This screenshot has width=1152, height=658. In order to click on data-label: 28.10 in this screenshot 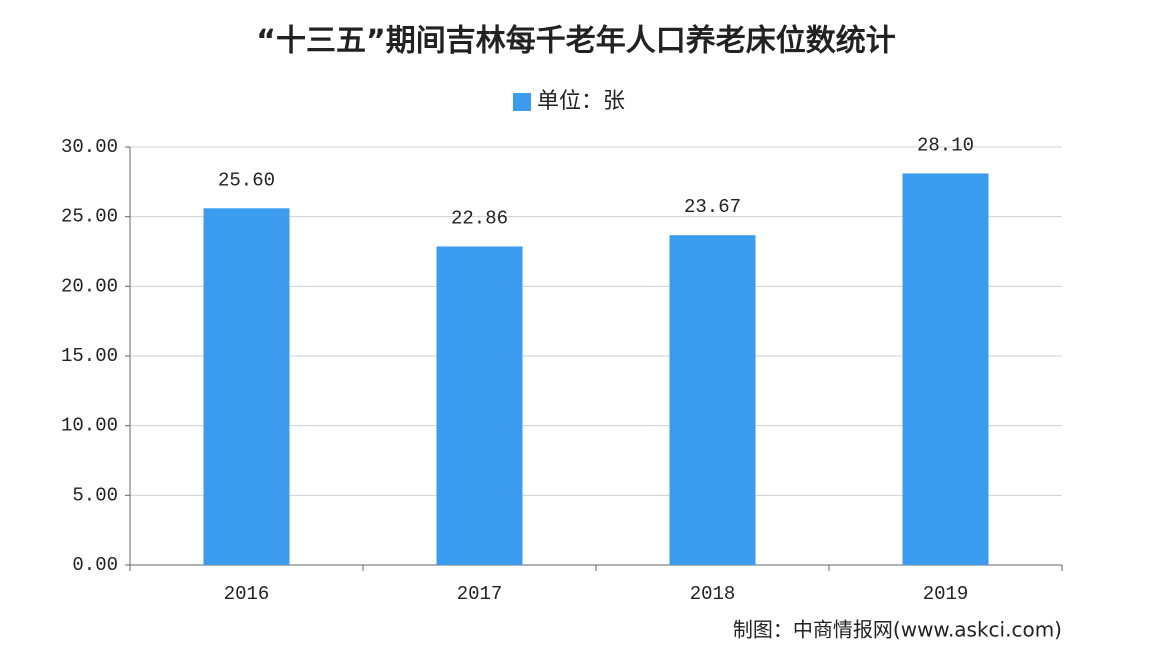, I will do `click(945, 145)`.